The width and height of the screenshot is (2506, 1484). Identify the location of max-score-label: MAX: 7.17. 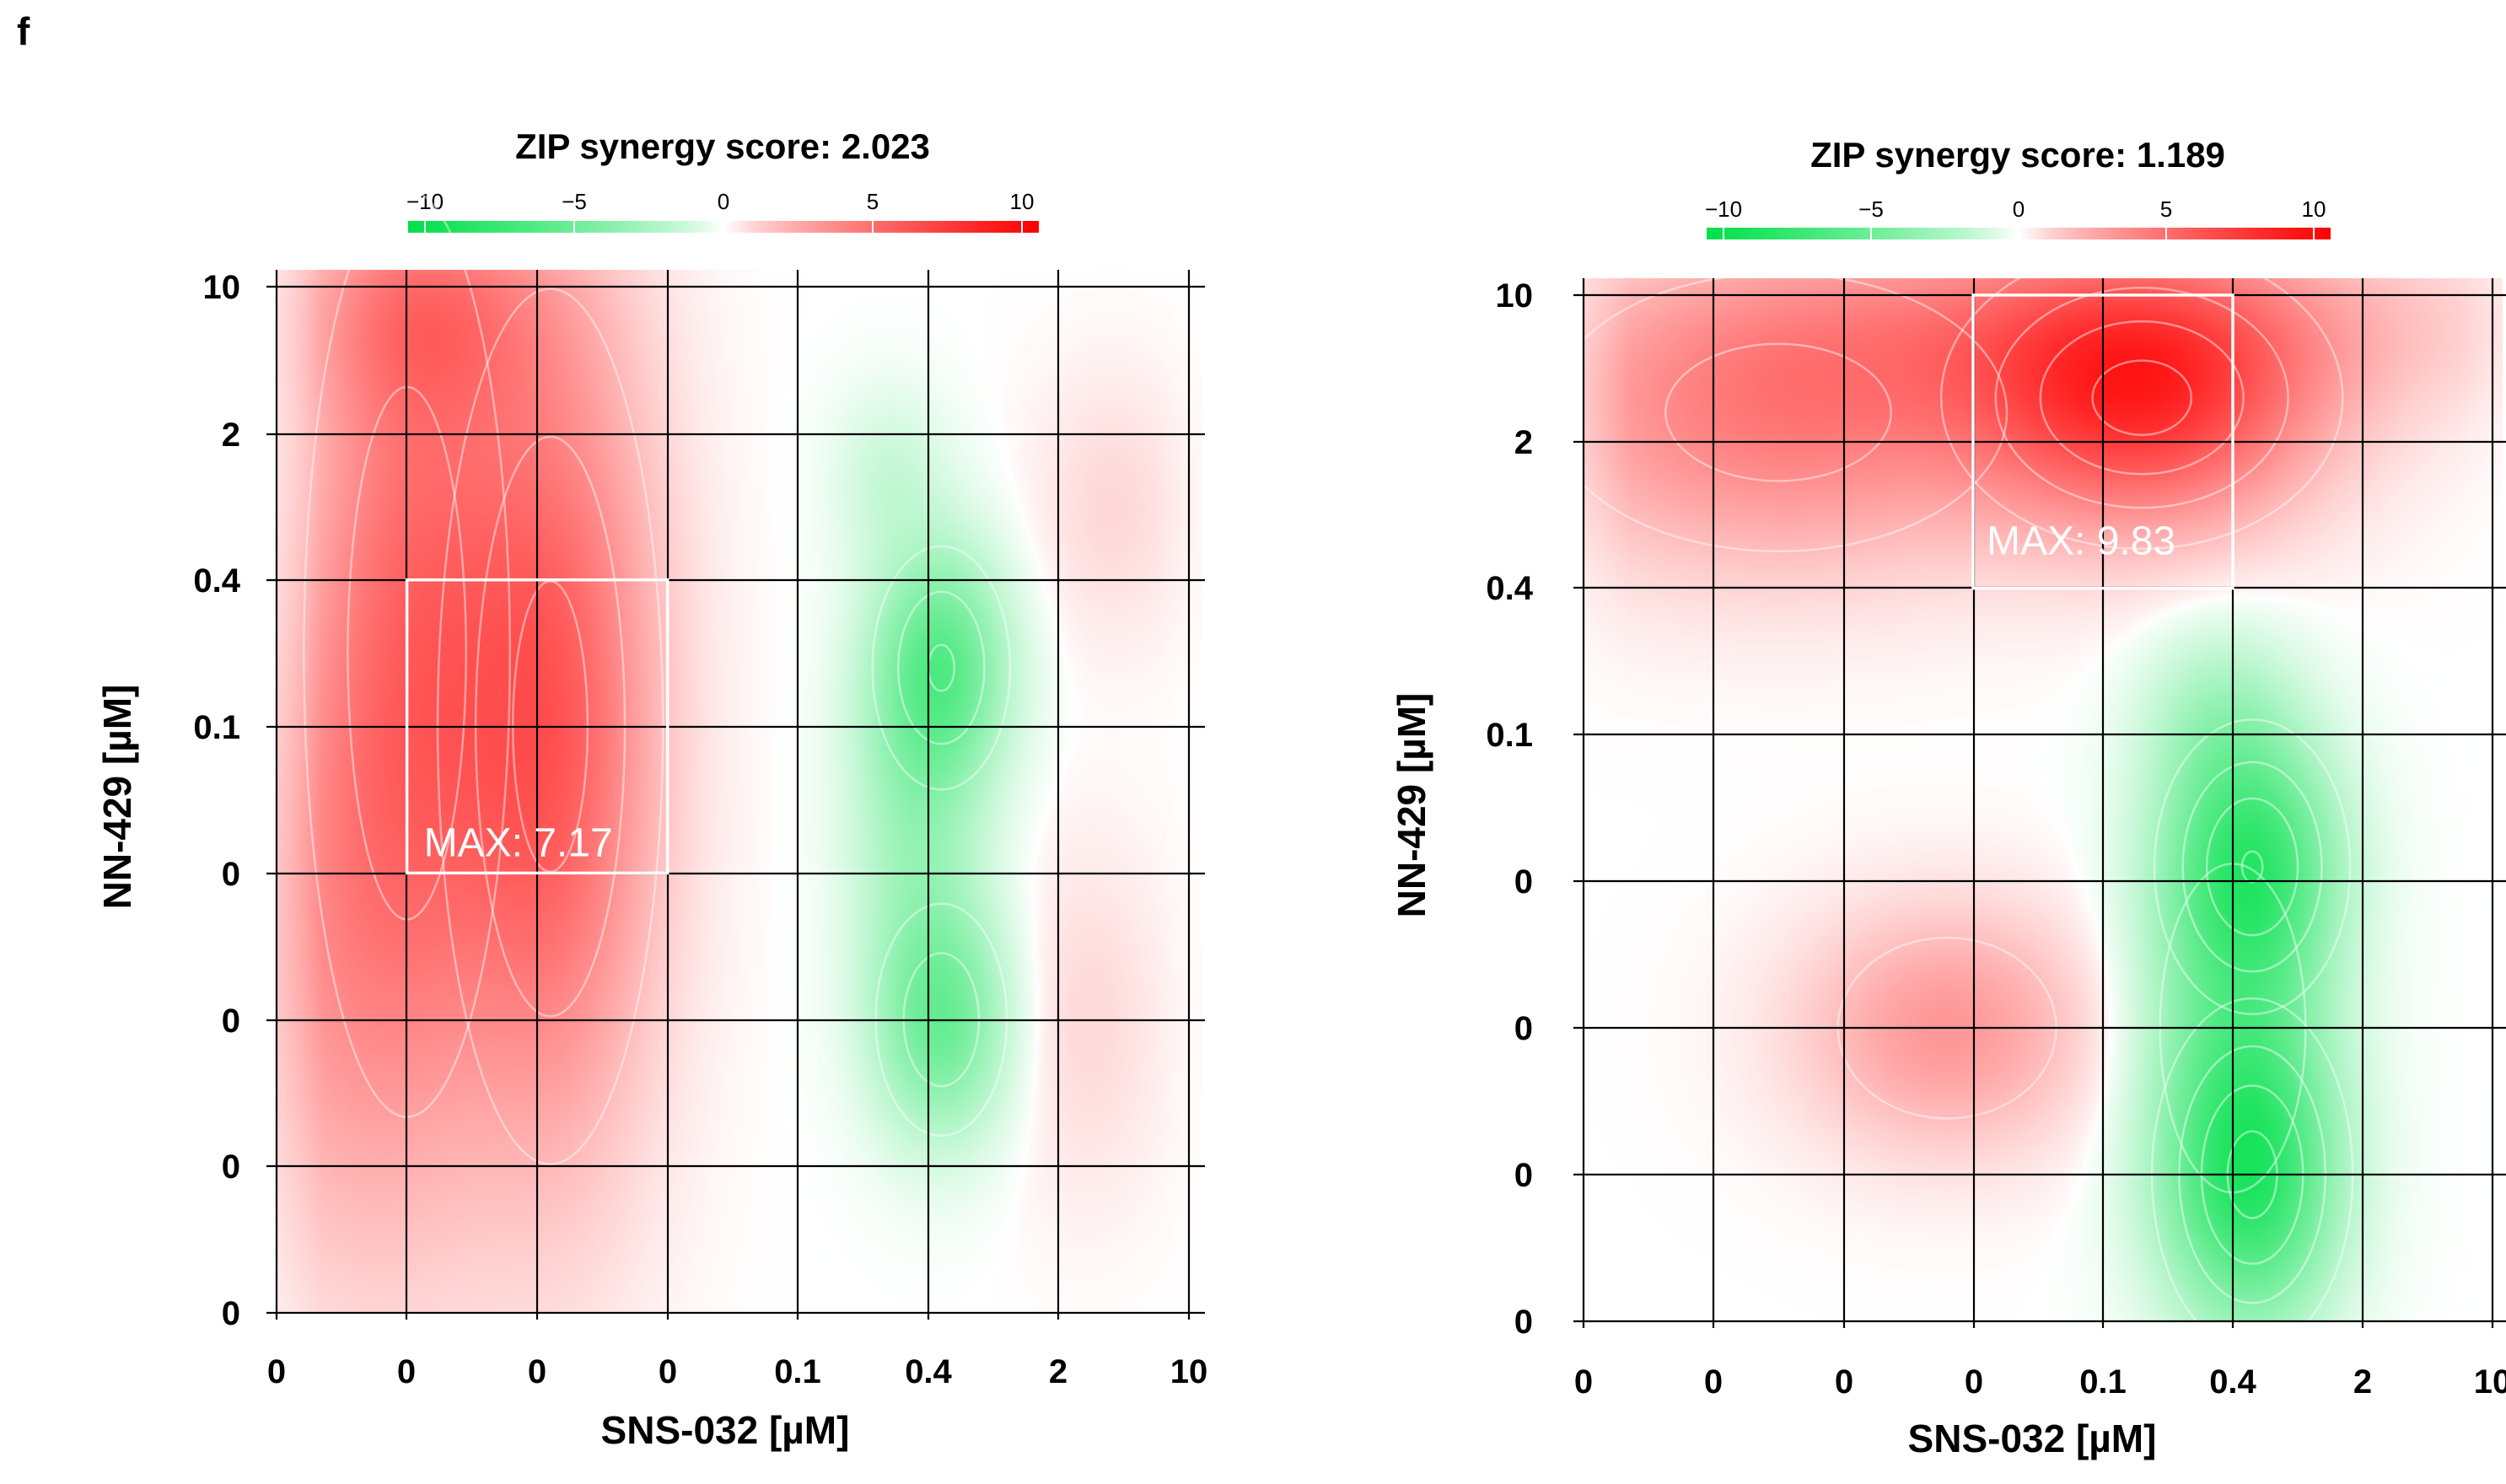
(518, 842).